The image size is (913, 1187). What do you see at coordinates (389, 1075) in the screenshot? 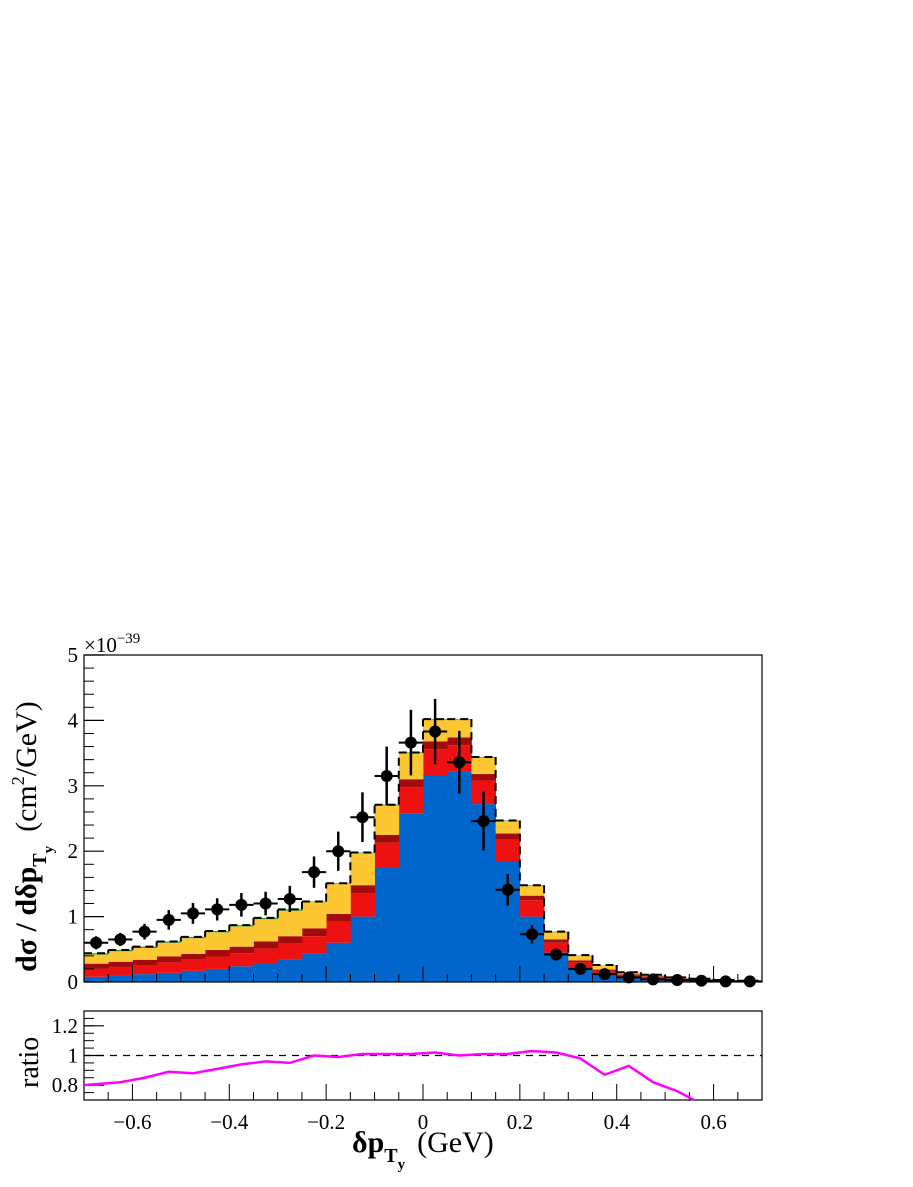
I see `ratio-line` at bounding box center [389, 1075].